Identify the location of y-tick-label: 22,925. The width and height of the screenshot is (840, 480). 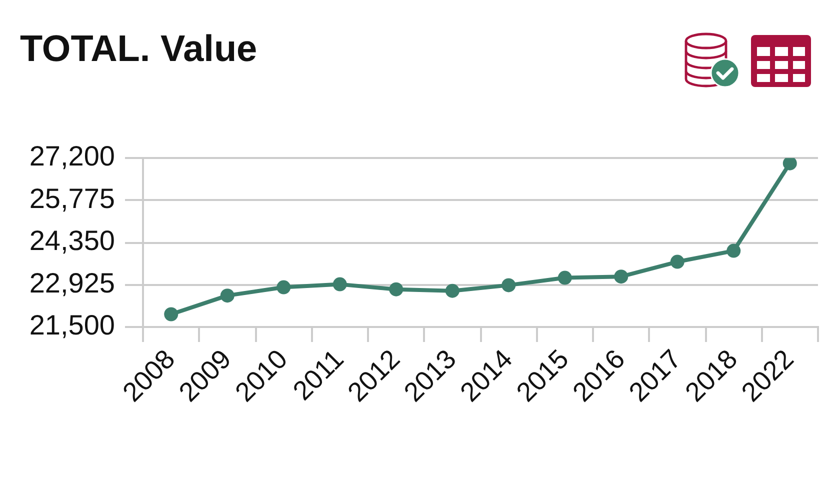
(72, 282).